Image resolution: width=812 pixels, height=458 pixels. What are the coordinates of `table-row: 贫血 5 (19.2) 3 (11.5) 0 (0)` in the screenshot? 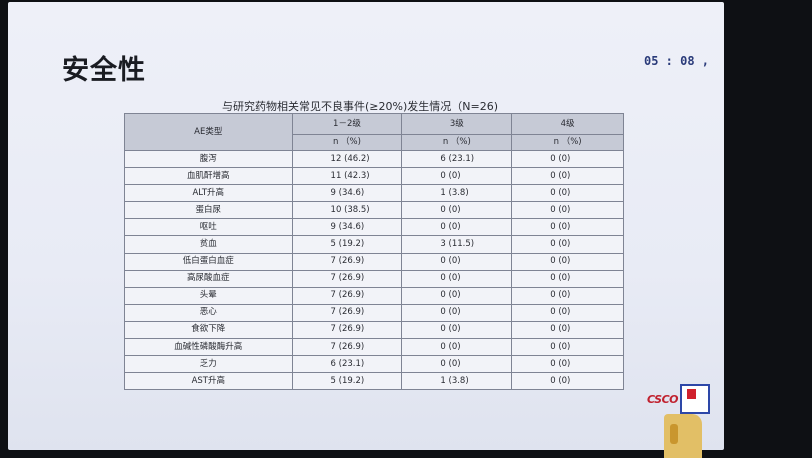 It's located at (374, 244).